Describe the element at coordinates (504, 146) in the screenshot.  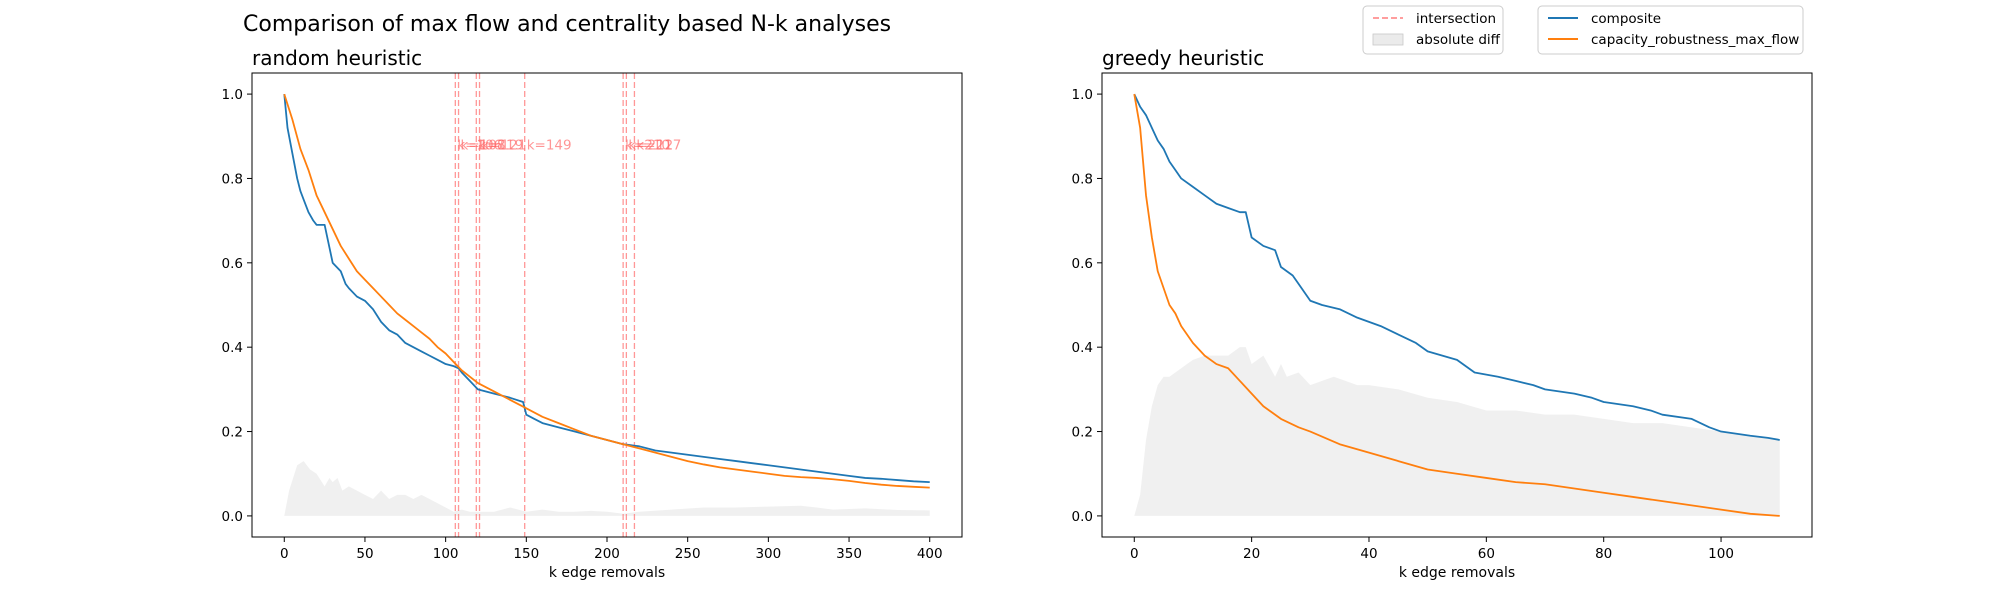
I see `intersection-label: k=121` at that location.